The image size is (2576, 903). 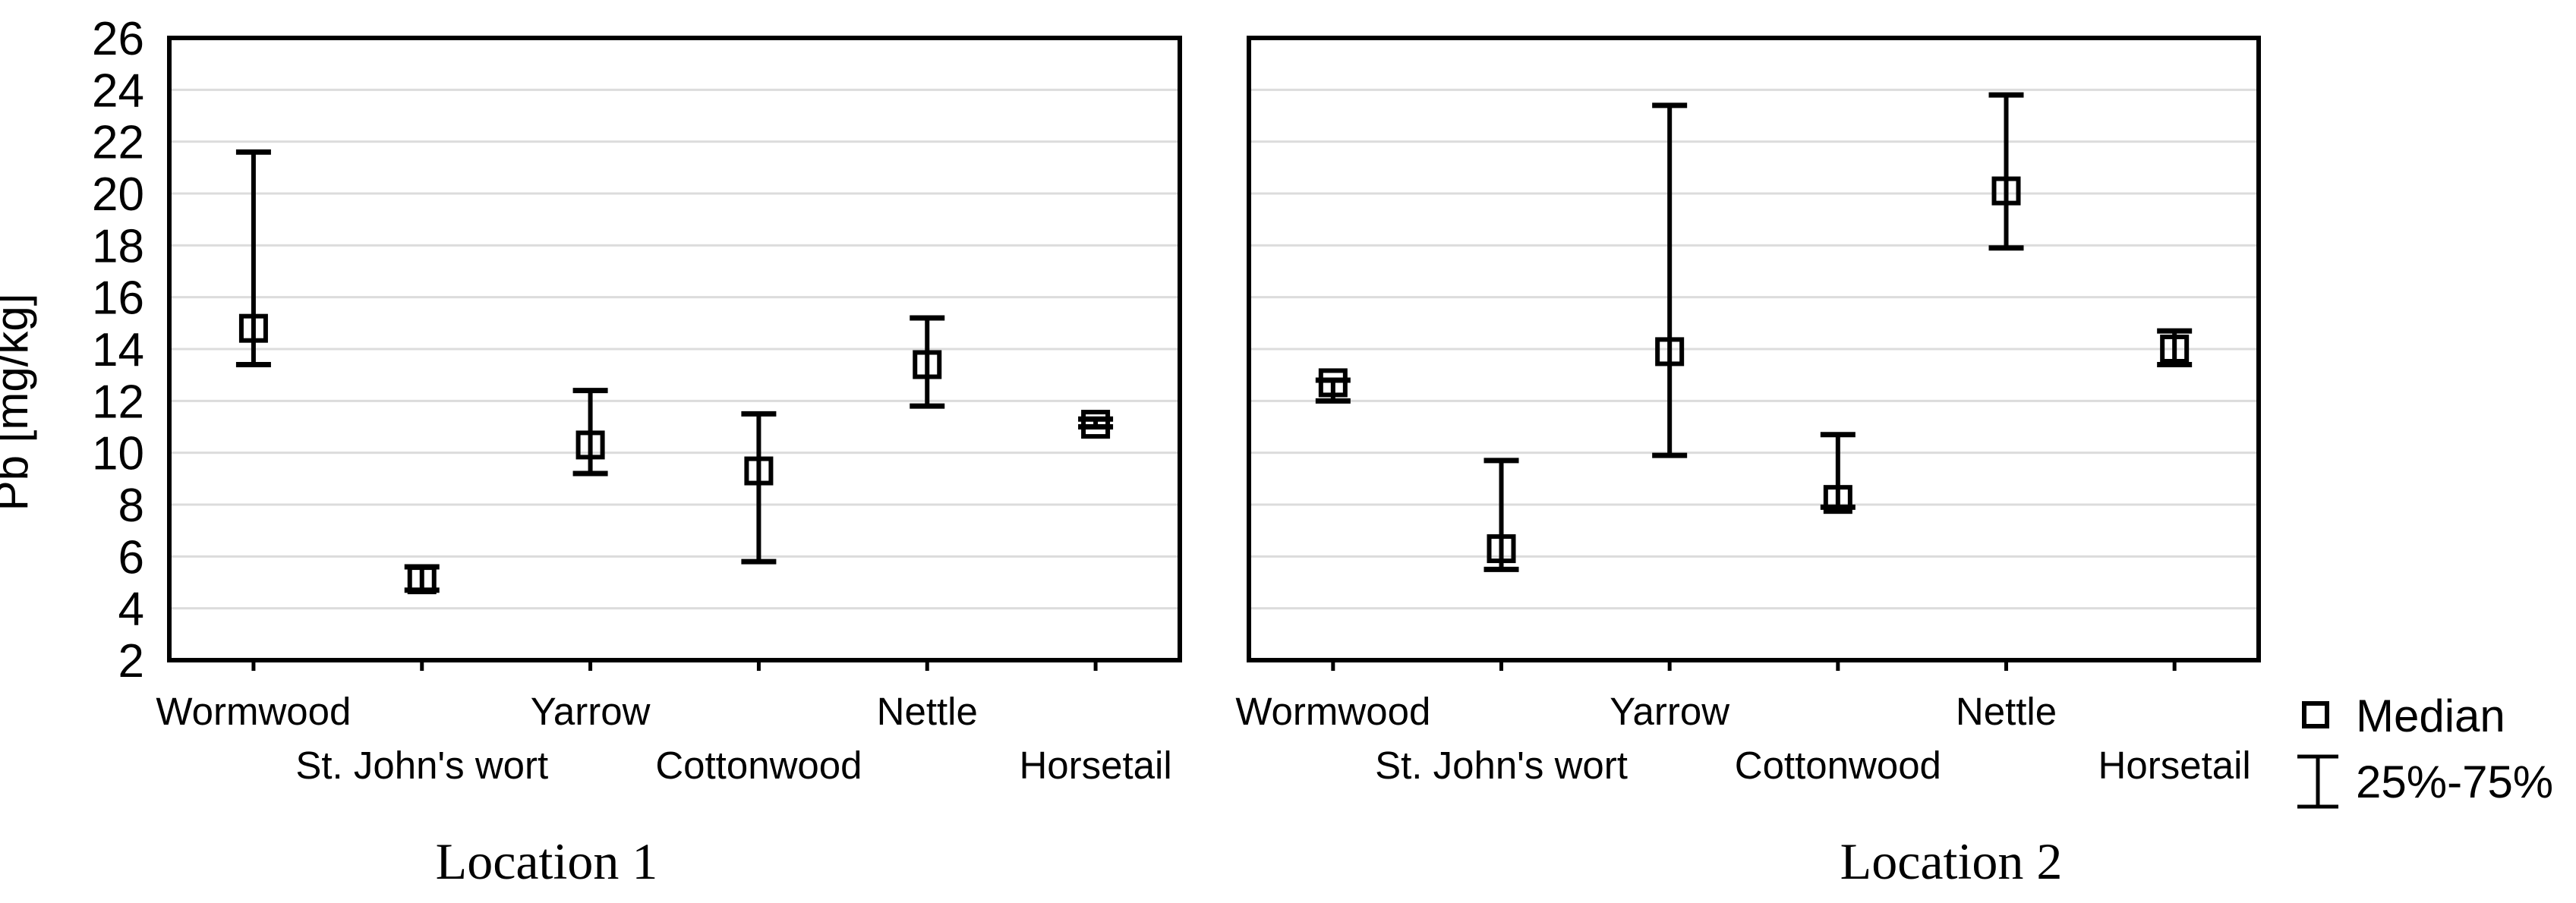 What do you see at coordinates (2454, 782) in the screenshot?
I see `legend-iqr-label: 25%-75%` at bounding box center [2454, 782].